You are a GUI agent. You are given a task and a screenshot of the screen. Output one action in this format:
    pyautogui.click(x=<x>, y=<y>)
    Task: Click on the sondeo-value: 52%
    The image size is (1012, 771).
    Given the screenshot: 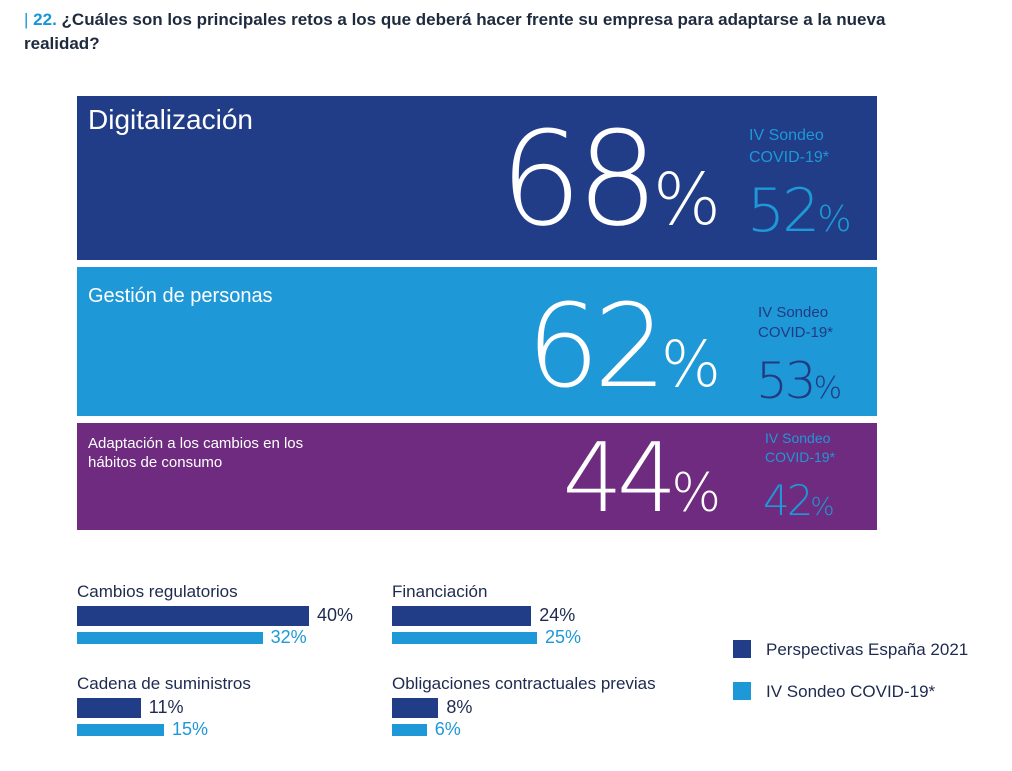 What is the action you would take?
    pyautogui.click(x=799, y=211)
    